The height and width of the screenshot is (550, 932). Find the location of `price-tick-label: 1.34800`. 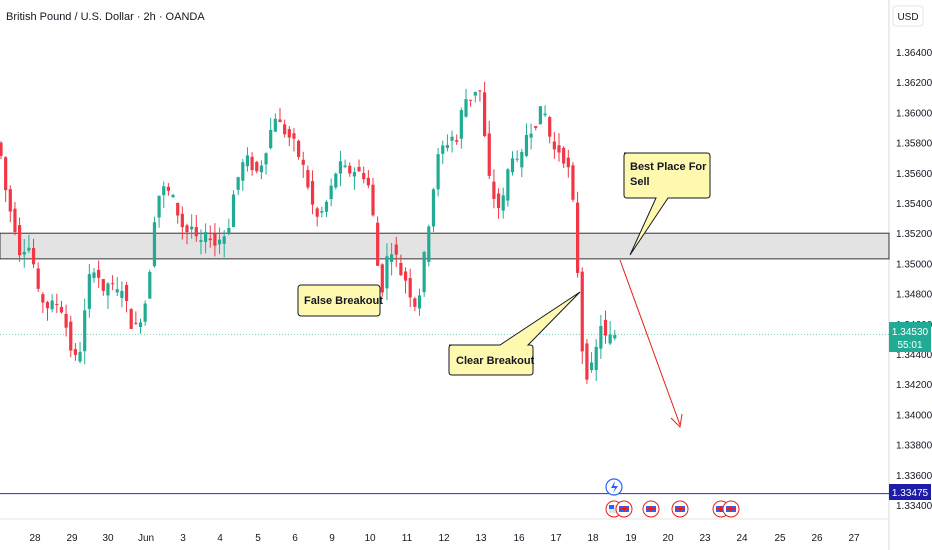

price-tick-label: 1.34800 is located at coordinates (914, 295).